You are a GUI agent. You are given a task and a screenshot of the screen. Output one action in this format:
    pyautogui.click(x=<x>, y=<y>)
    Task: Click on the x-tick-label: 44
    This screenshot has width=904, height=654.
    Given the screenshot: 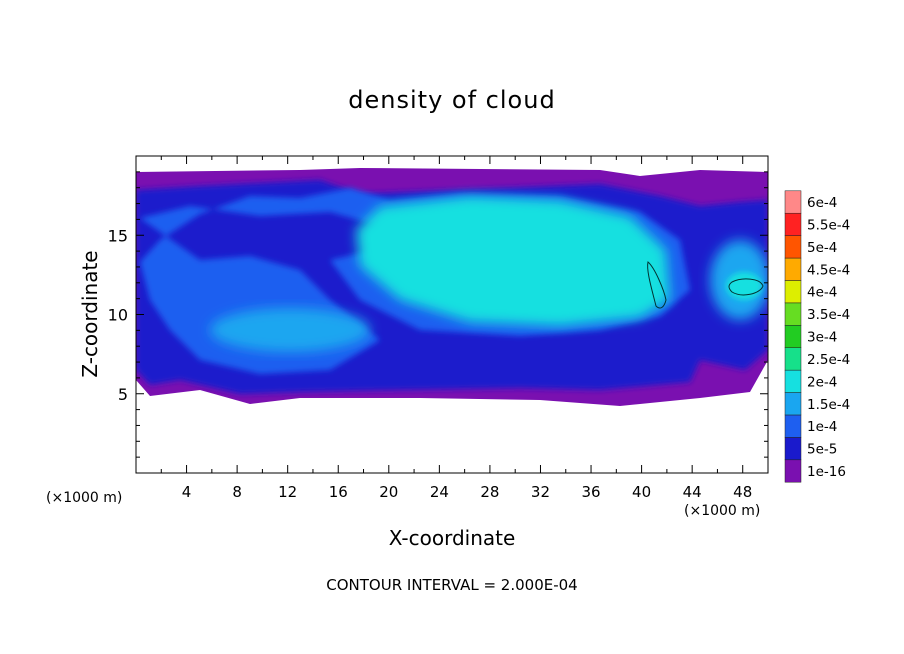 What is the action you would take?
    pyautogui.click(x=692, y=492)
    